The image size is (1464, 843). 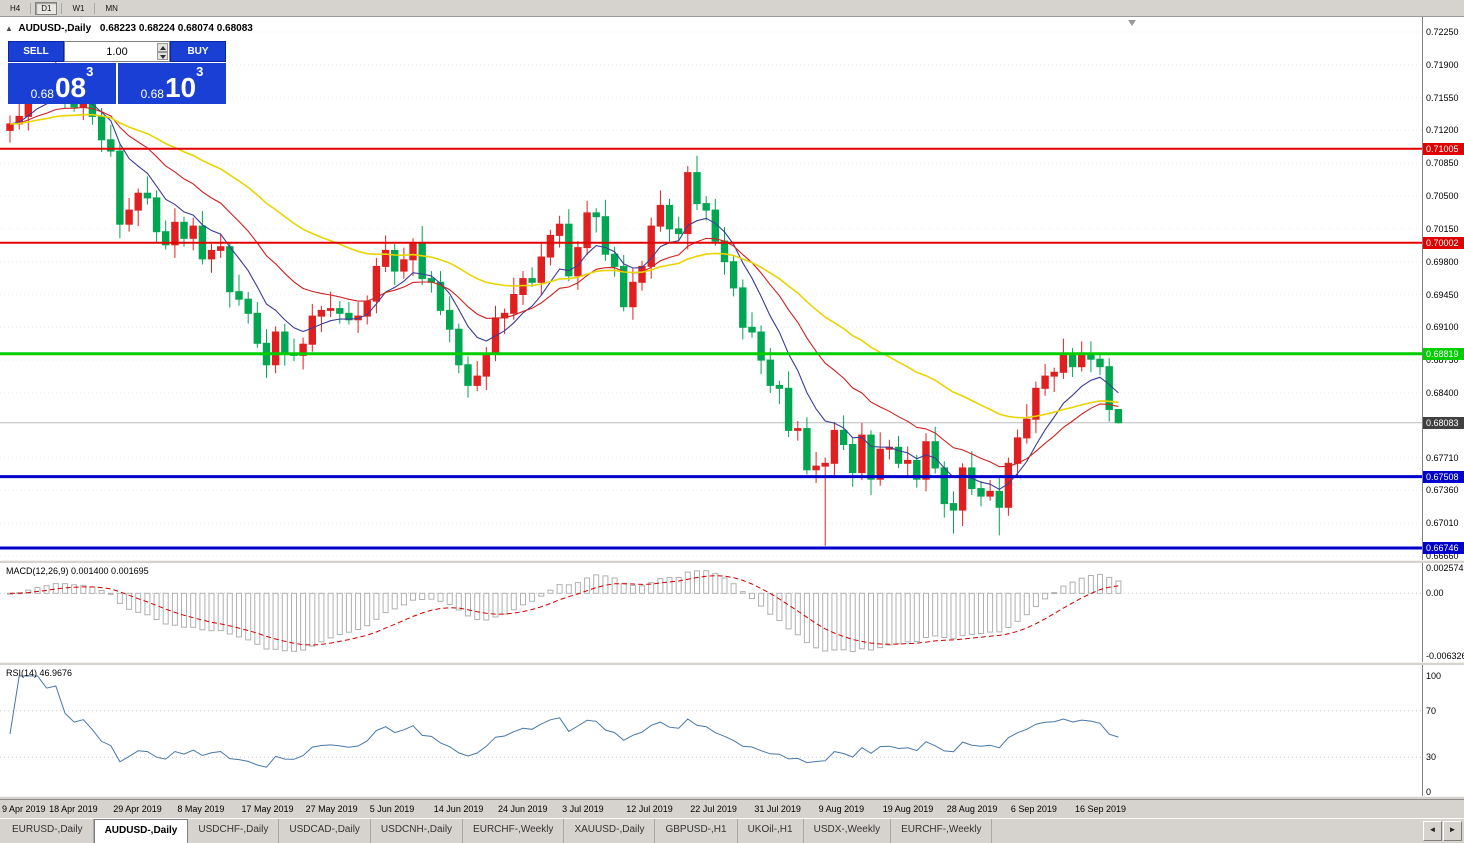 What do you see at coordinates (234, 831) in the screenshot?
I see `chart-tab-usdchf-daily: USDCHF-,Daily` at bounding box center [234, 831].